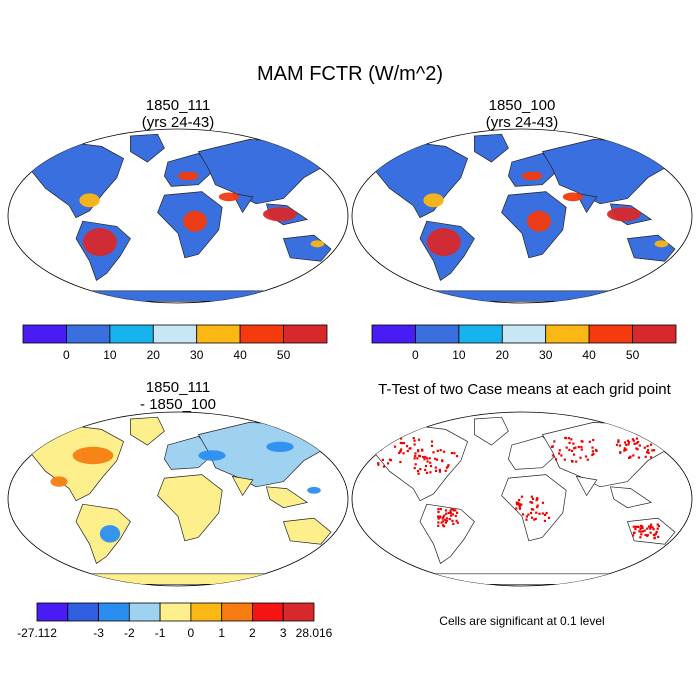 This screenshot has height=700, width=700. I want to click on map-bottom-left-land-australia, so click(307, 531).